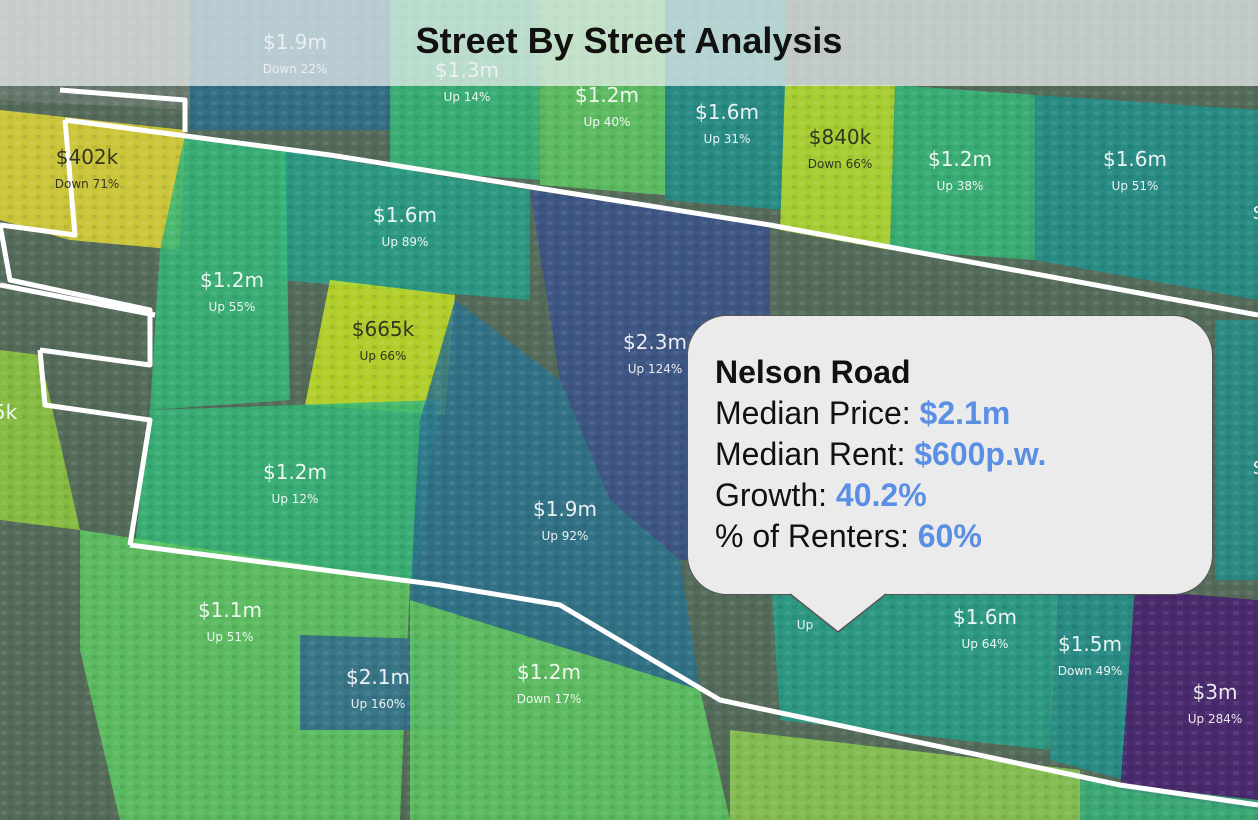 The width and height of the screenshot is (1258, 820). I want to click on zone-label-z16: $2.1m Up 160%, so click(378, 688).